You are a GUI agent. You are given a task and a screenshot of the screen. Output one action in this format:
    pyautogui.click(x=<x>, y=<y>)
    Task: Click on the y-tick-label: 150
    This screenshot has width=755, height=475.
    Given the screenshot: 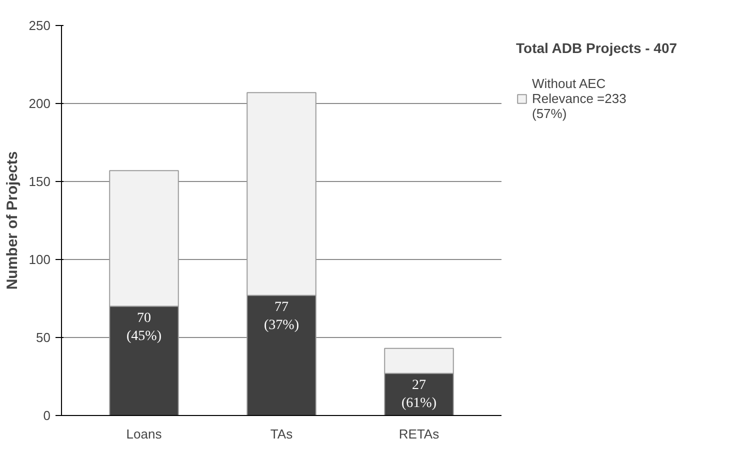 What is the action you would take?
    pyautogui.click(x=39, y=181)
    